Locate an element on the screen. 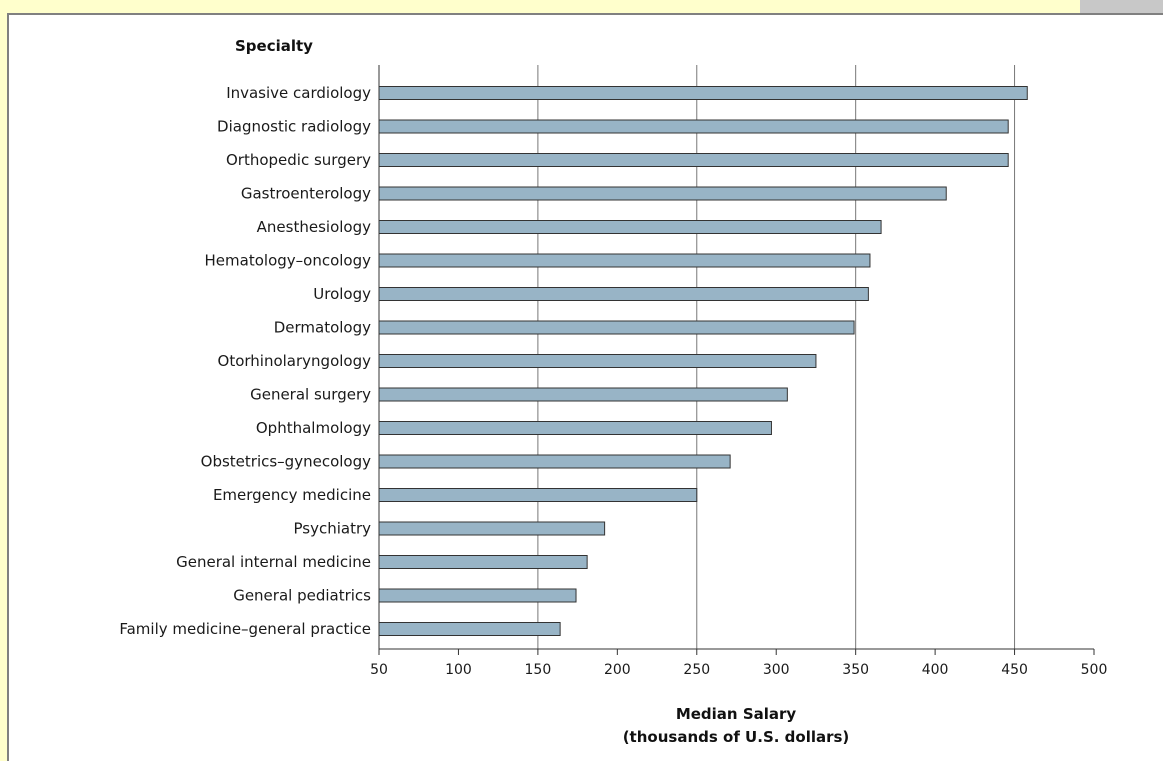  category-label-emergency-medicine: Emergency medicine is located at coordinates (292, 495).